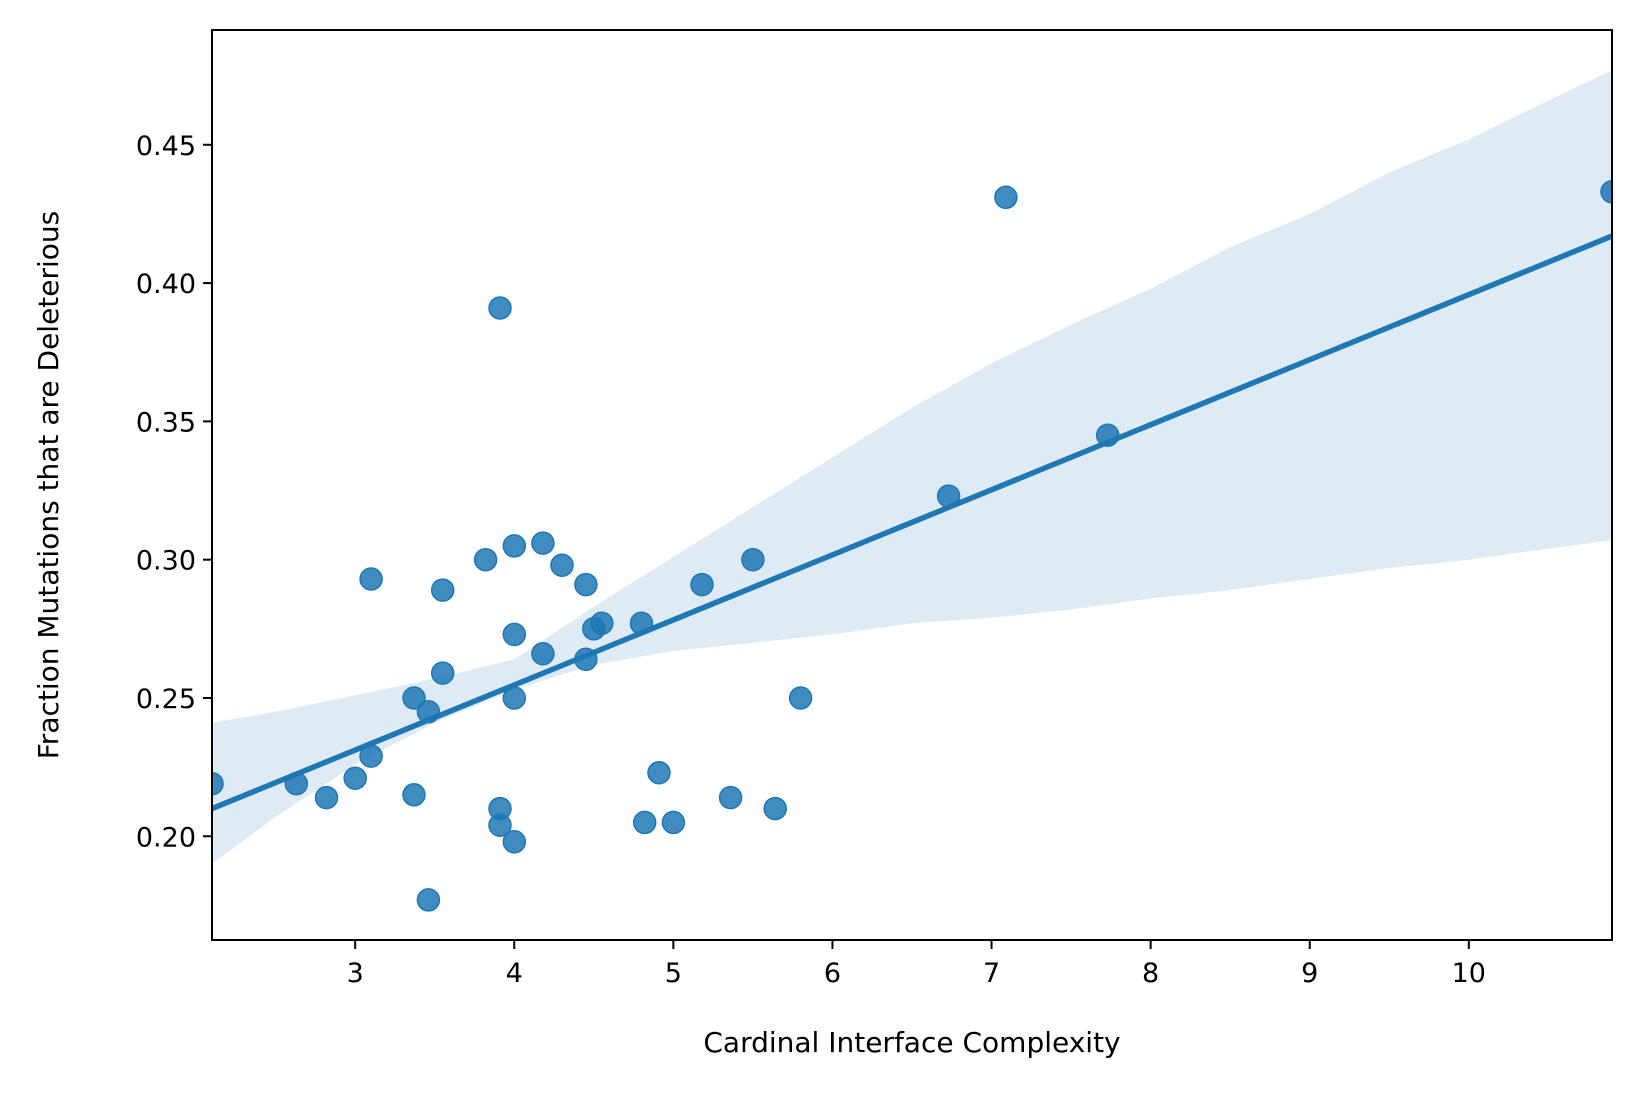 Image resolution: width=1635 pixels, height=1095 pixels. Describe the element at coordinates (1309, 973) in the screenshot. I see `x-tick-label: 9` at that location.